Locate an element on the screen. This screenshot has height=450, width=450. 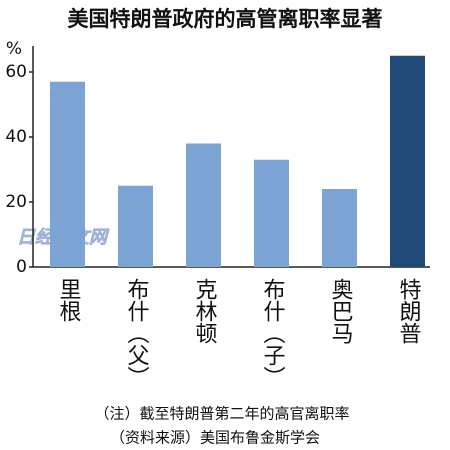
source-note: （资料来源）美国布鲁金斯学会 is located at coordinates (215, 438).